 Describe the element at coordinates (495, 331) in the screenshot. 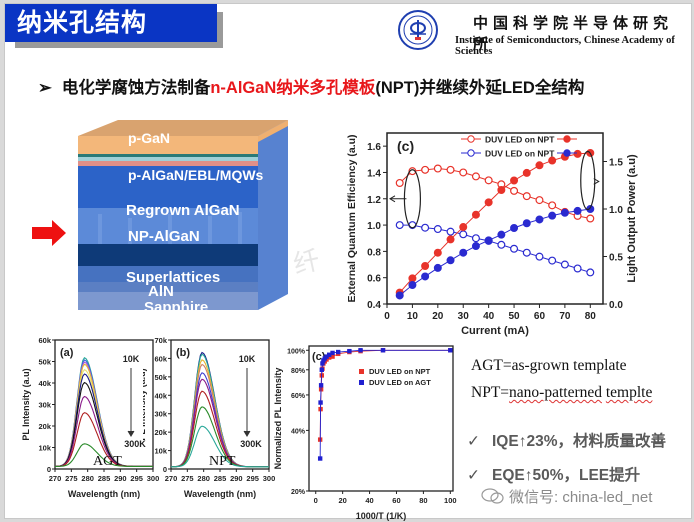

I see `svg-text: Current (mA)` at that location.